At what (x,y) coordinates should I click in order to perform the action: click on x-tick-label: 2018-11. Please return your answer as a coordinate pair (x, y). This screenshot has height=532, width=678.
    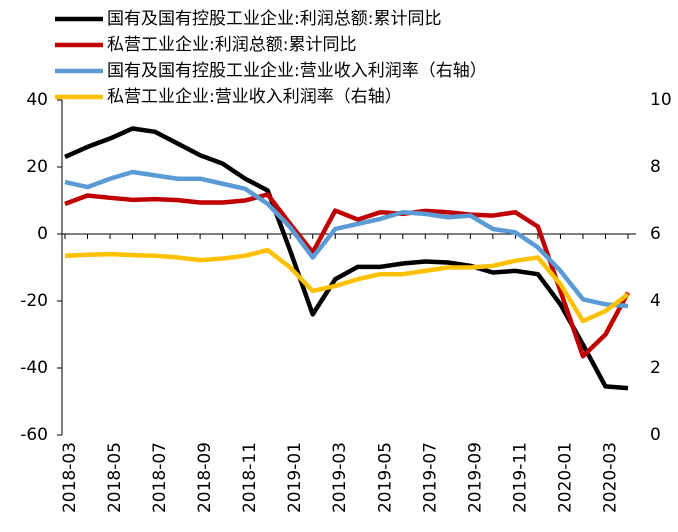
    Looking at the image, I should click on (250, 477).